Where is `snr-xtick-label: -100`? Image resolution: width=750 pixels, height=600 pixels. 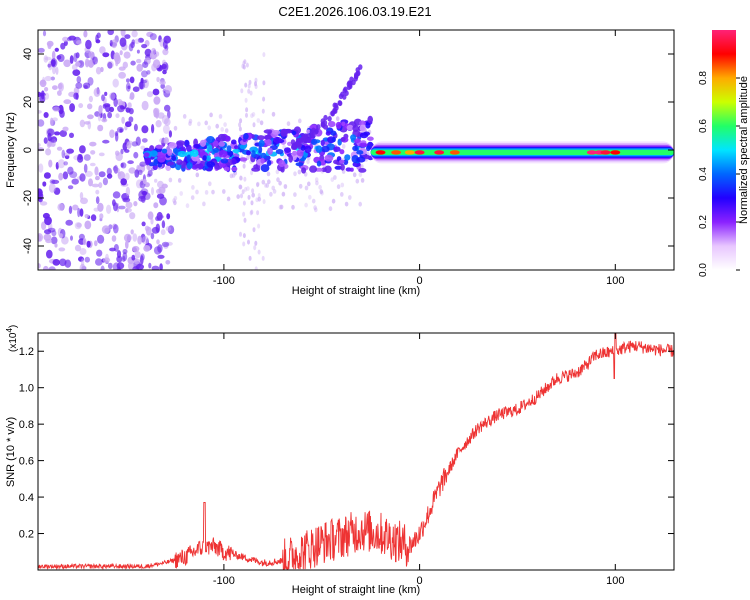 snr-xtick-label: -100 is located at coordinates (224, 581).